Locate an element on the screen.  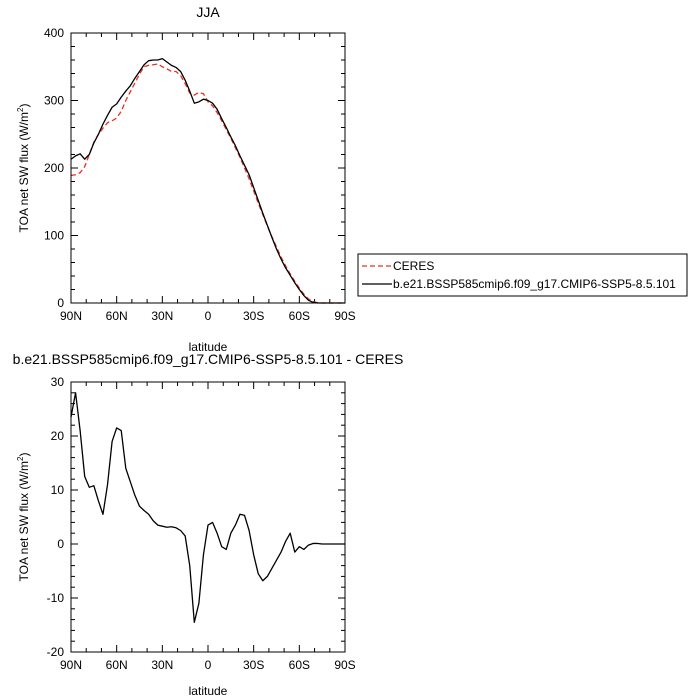
top-panel-title: JJA is located at coordinates (208, 12).